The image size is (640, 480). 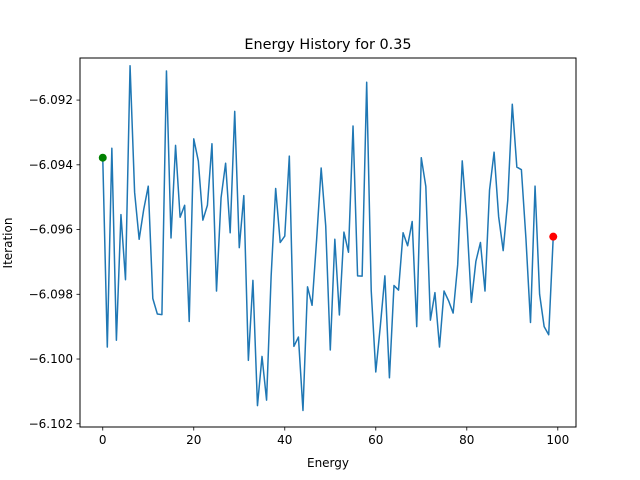 What do you see at coordinates (193, 440) in the screenshot?
I see `x-tick-label: 20` at bounding box center [193, 440].